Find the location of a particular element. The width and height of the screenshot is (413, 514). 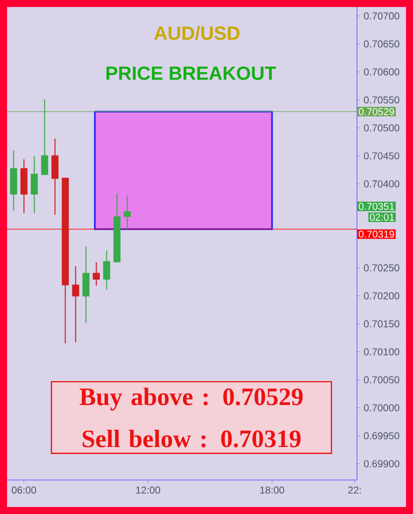

ref-line-label: 0.70319 is located at coordinates (376, 234).